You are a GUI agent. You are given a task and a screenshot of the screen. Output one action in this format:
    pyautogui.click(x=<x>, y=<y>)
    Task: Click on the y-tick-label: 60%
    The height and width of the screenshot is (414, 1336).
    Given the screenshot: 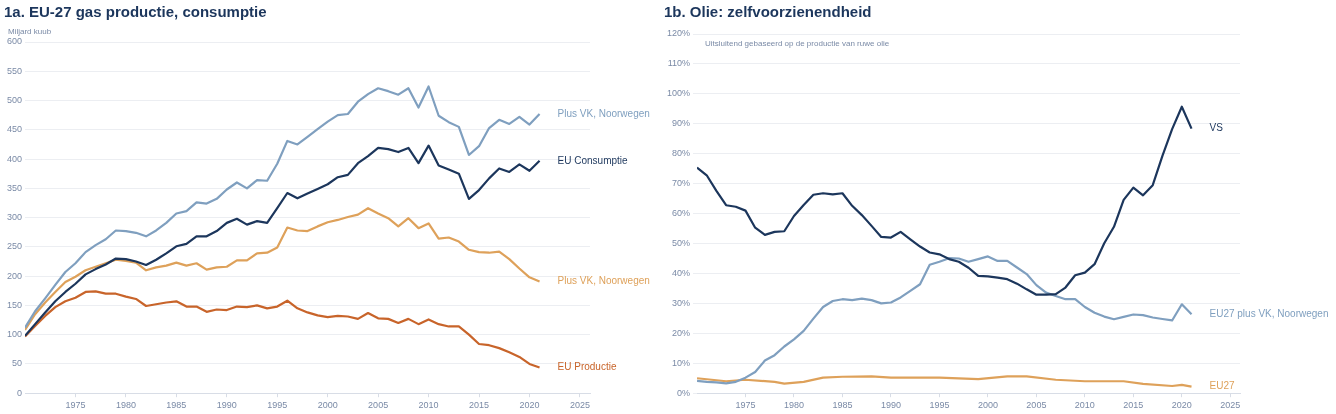 What is the action you would take?
    pyautogui.click(x=681, y=213)
    